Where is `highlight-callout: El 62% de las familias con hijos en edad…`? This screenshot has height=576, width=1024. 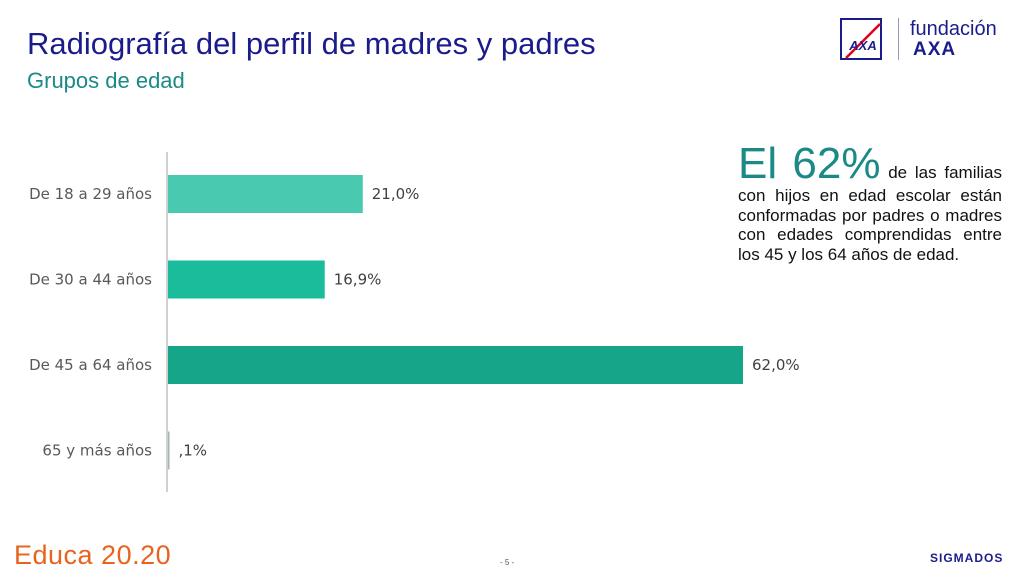
highlight-callout: El 62% de las familias con hijos en edad… is located at coordinates (870, 203).